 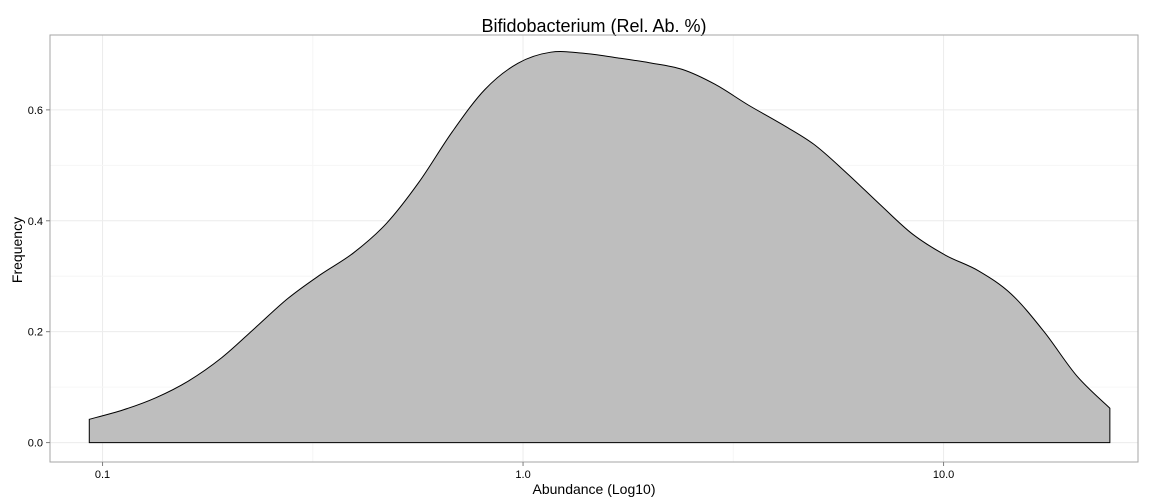 I want to click on y-tick-label-3: 0.6, so click(x=35, y=111).